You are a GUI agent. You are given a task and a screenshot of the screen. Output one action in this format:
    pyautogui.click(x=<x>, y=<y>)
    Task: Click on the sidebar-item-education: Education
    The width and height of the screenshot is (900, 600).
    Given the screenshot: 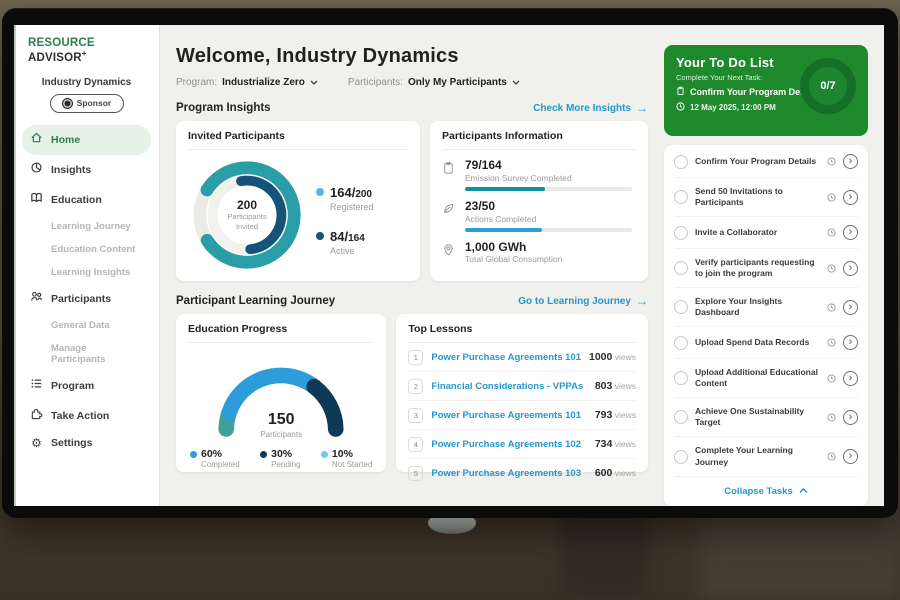 What is the action you would take?
    pyautogui.click(x=86, y=200)
    